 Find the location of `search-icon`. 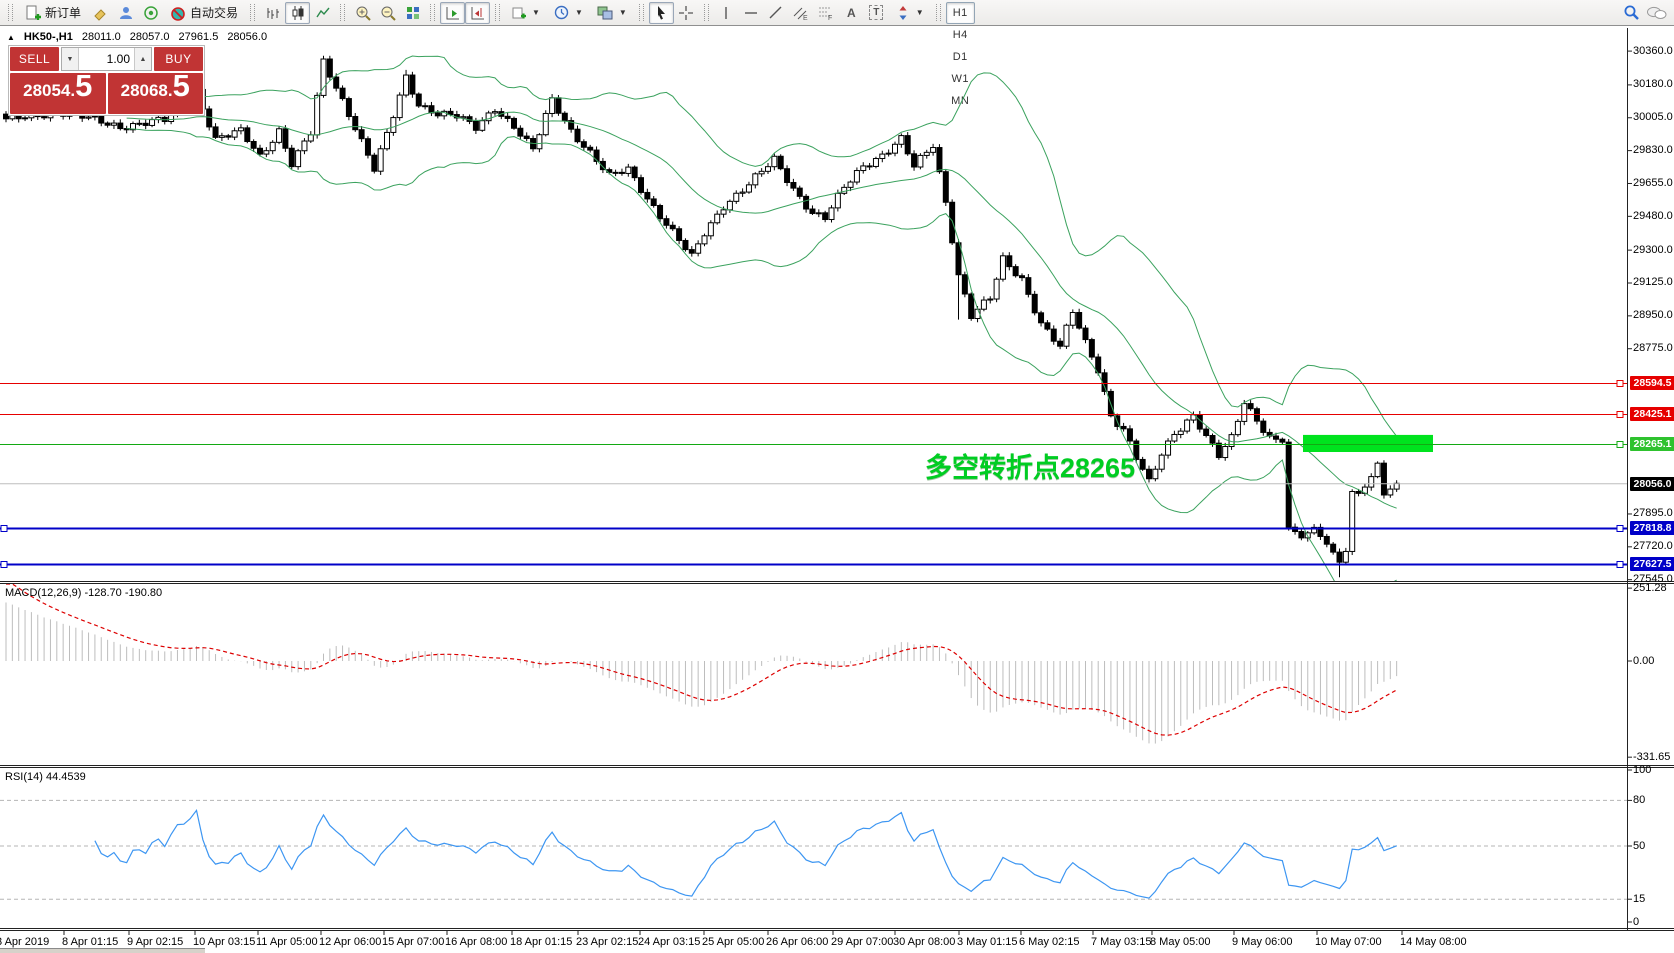

search-icon is located at coordinates (1631, 12).